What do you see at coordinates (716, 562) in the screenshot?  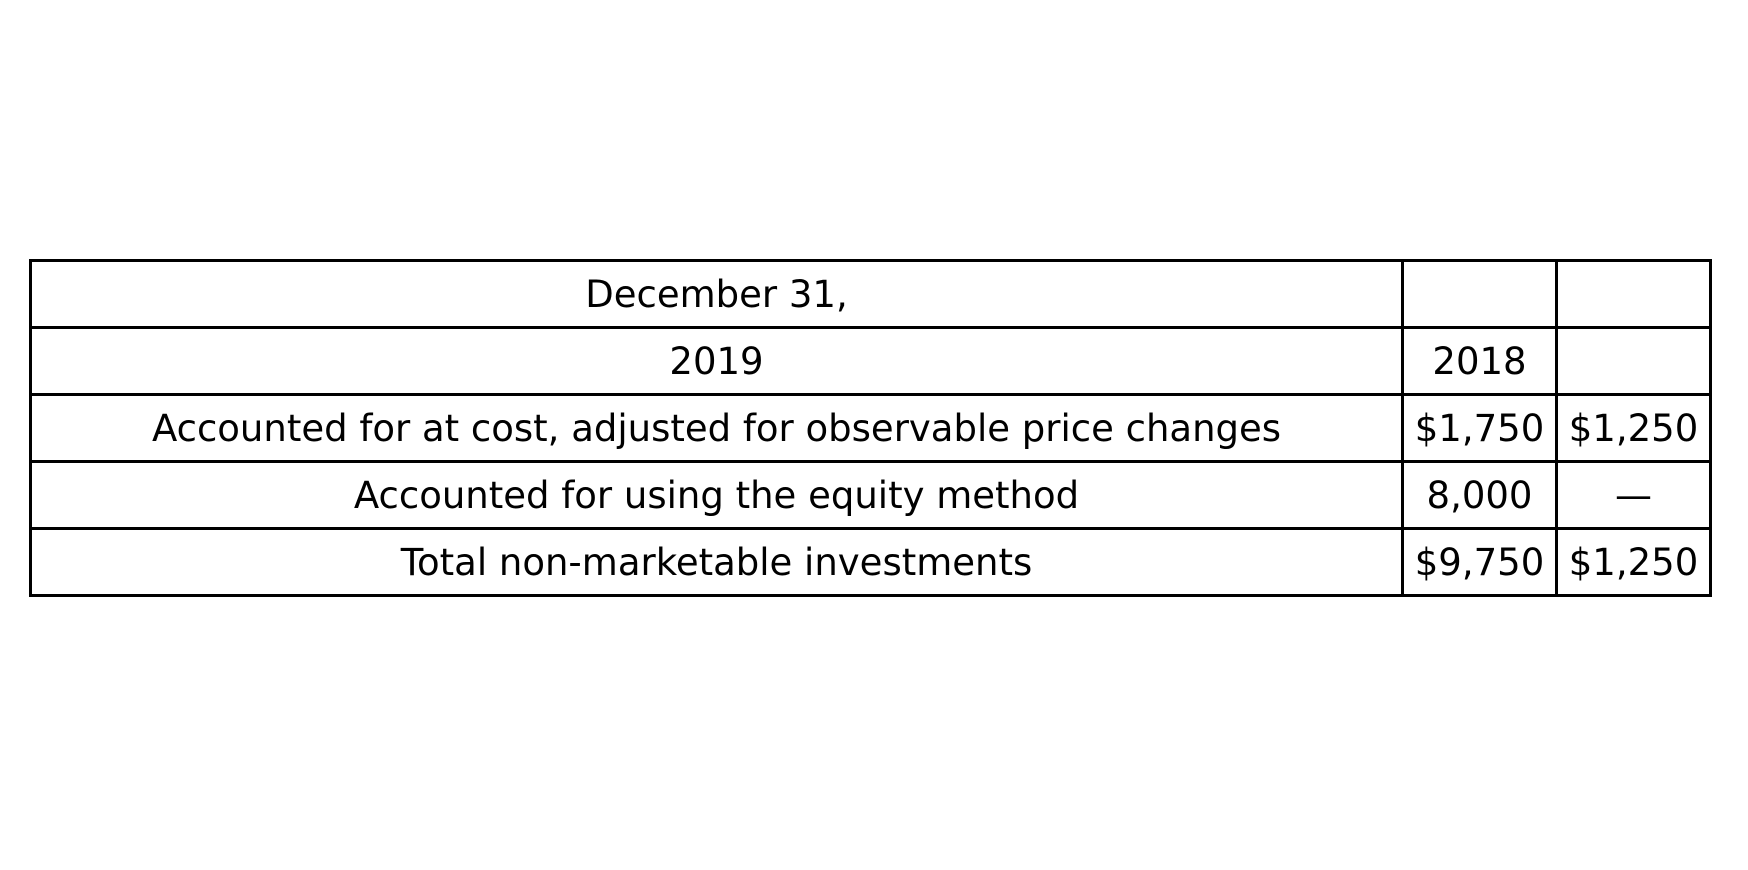 I see `row-label: Total non-marketable investments` at bounding box center [716, 562].